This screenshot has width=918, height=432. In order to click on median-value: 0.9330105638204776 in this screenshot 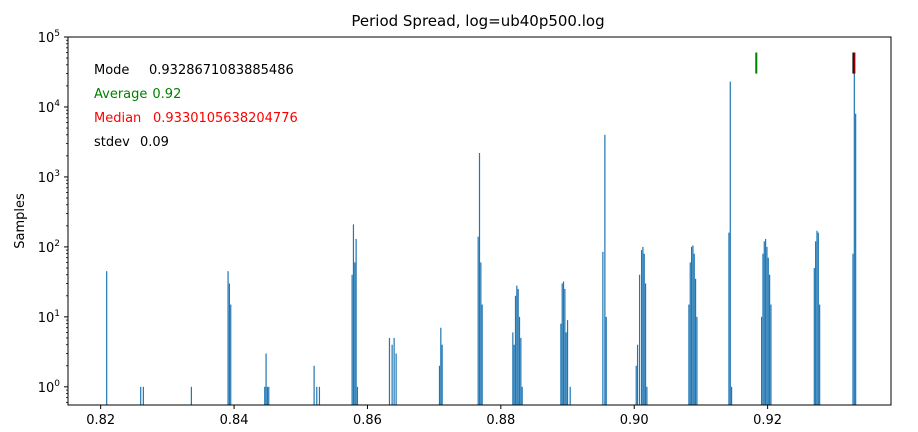, I will do `click(225, 118)`.